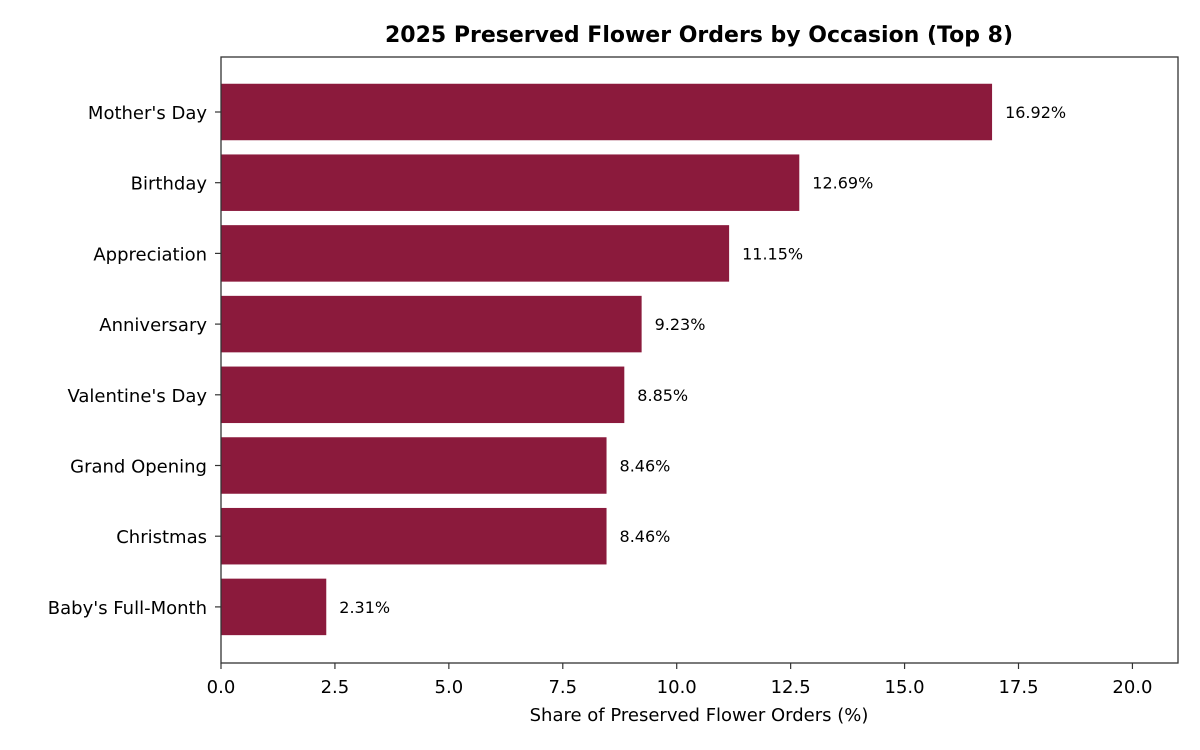 Image resolution: width=1200 pixels, height=750 pixels. I want to click on value-label: 12.69%, so click(842, 183).